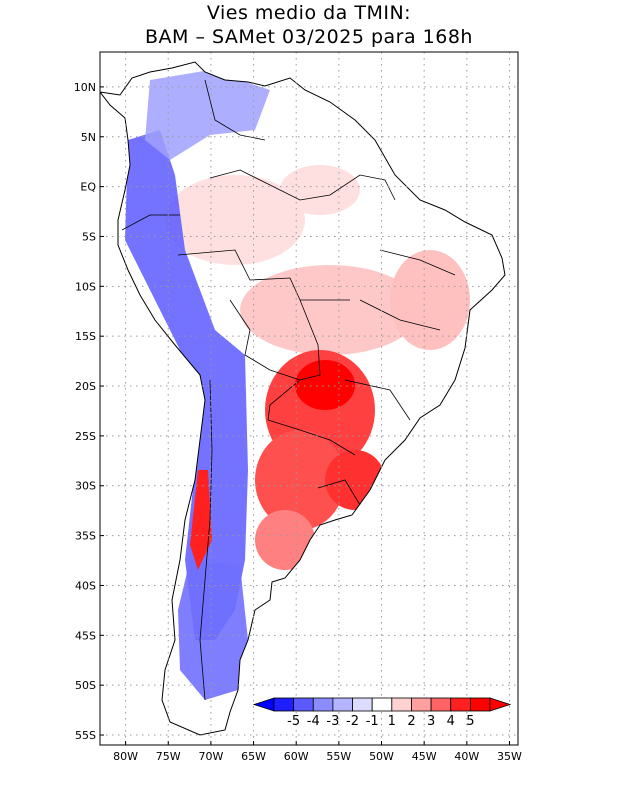 Image resolution: width=618 pixels, height=800 pixels. What do you see at coordinates (85, 336) in the screenshot?
I see `lat-tick-label: 15S` at bounding box center [85, 336].